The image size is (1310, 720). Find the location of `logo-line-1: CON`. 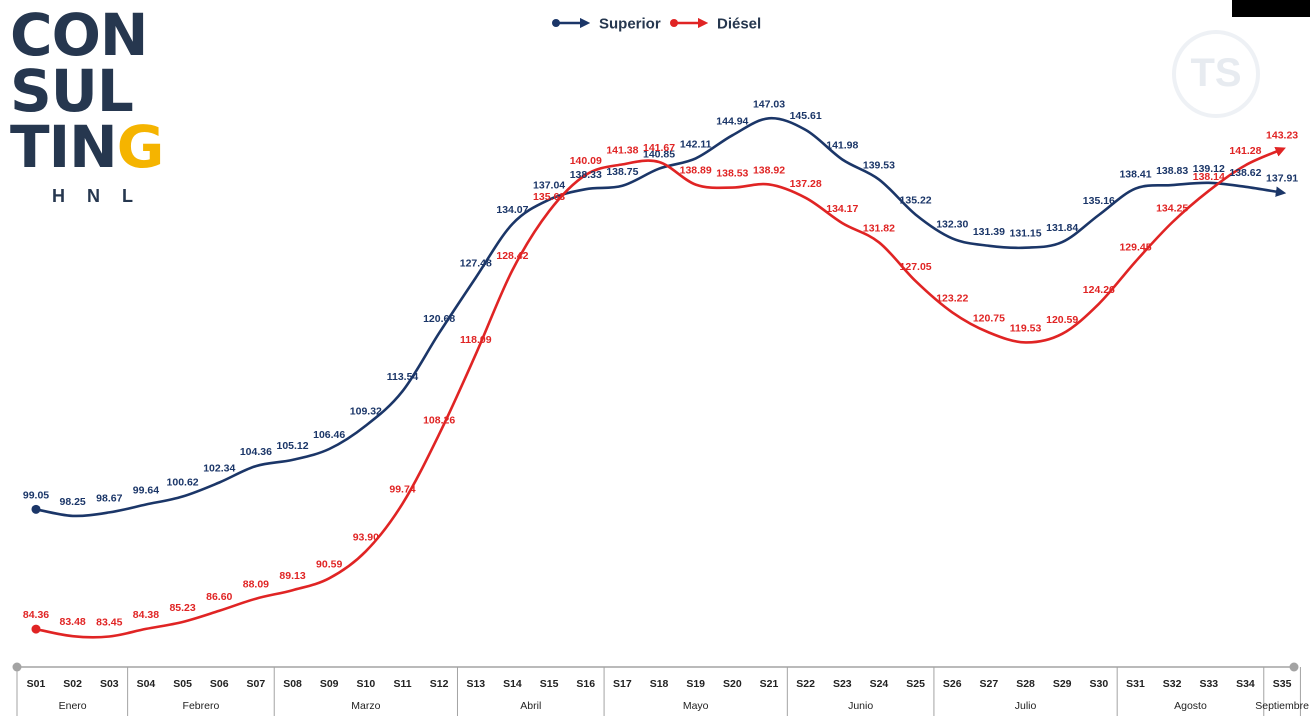

logo-line-1: CON is located at coordinates (79, 35).